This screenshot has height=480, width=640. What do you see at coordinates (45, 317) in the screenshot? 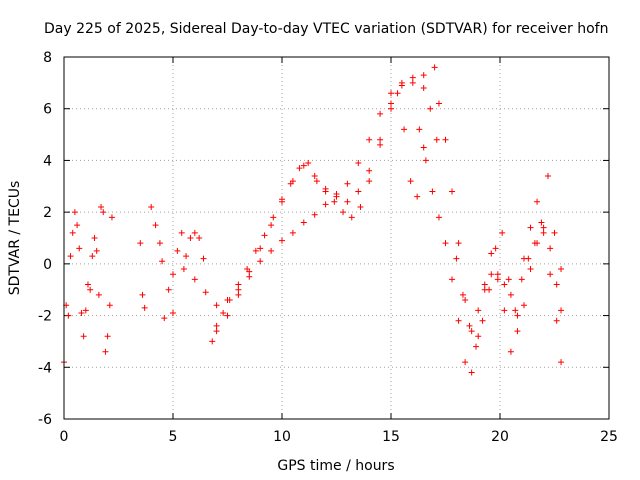
I see `y-tick-label: -2` at bounding box center [45, 317].